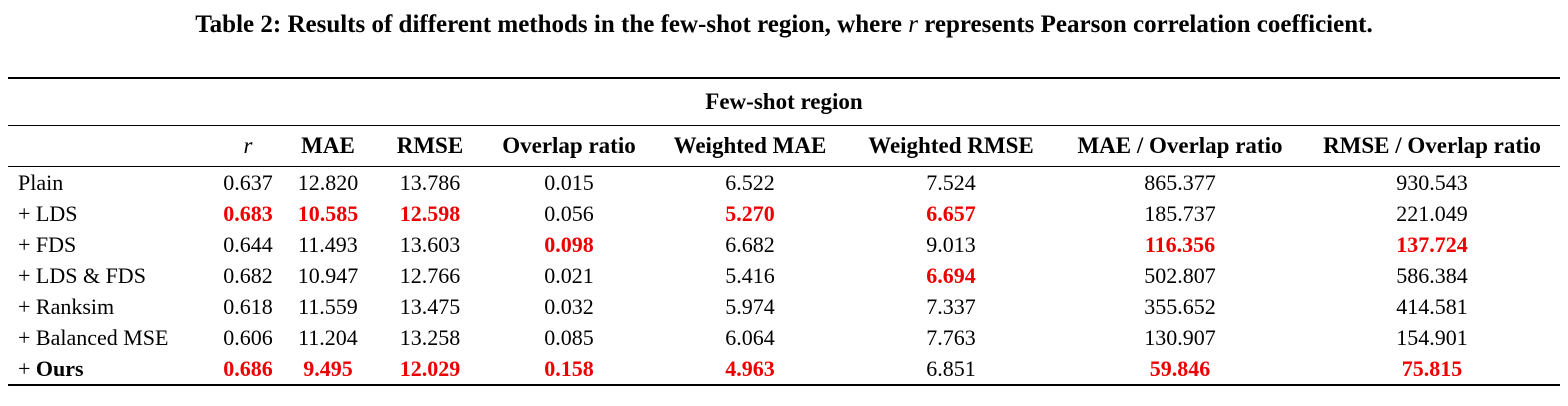 The image size is (1568, 406). Describe the element at coordinates (1180, 368) in the screenshot. I see `value-cell: 59.846` at that location.